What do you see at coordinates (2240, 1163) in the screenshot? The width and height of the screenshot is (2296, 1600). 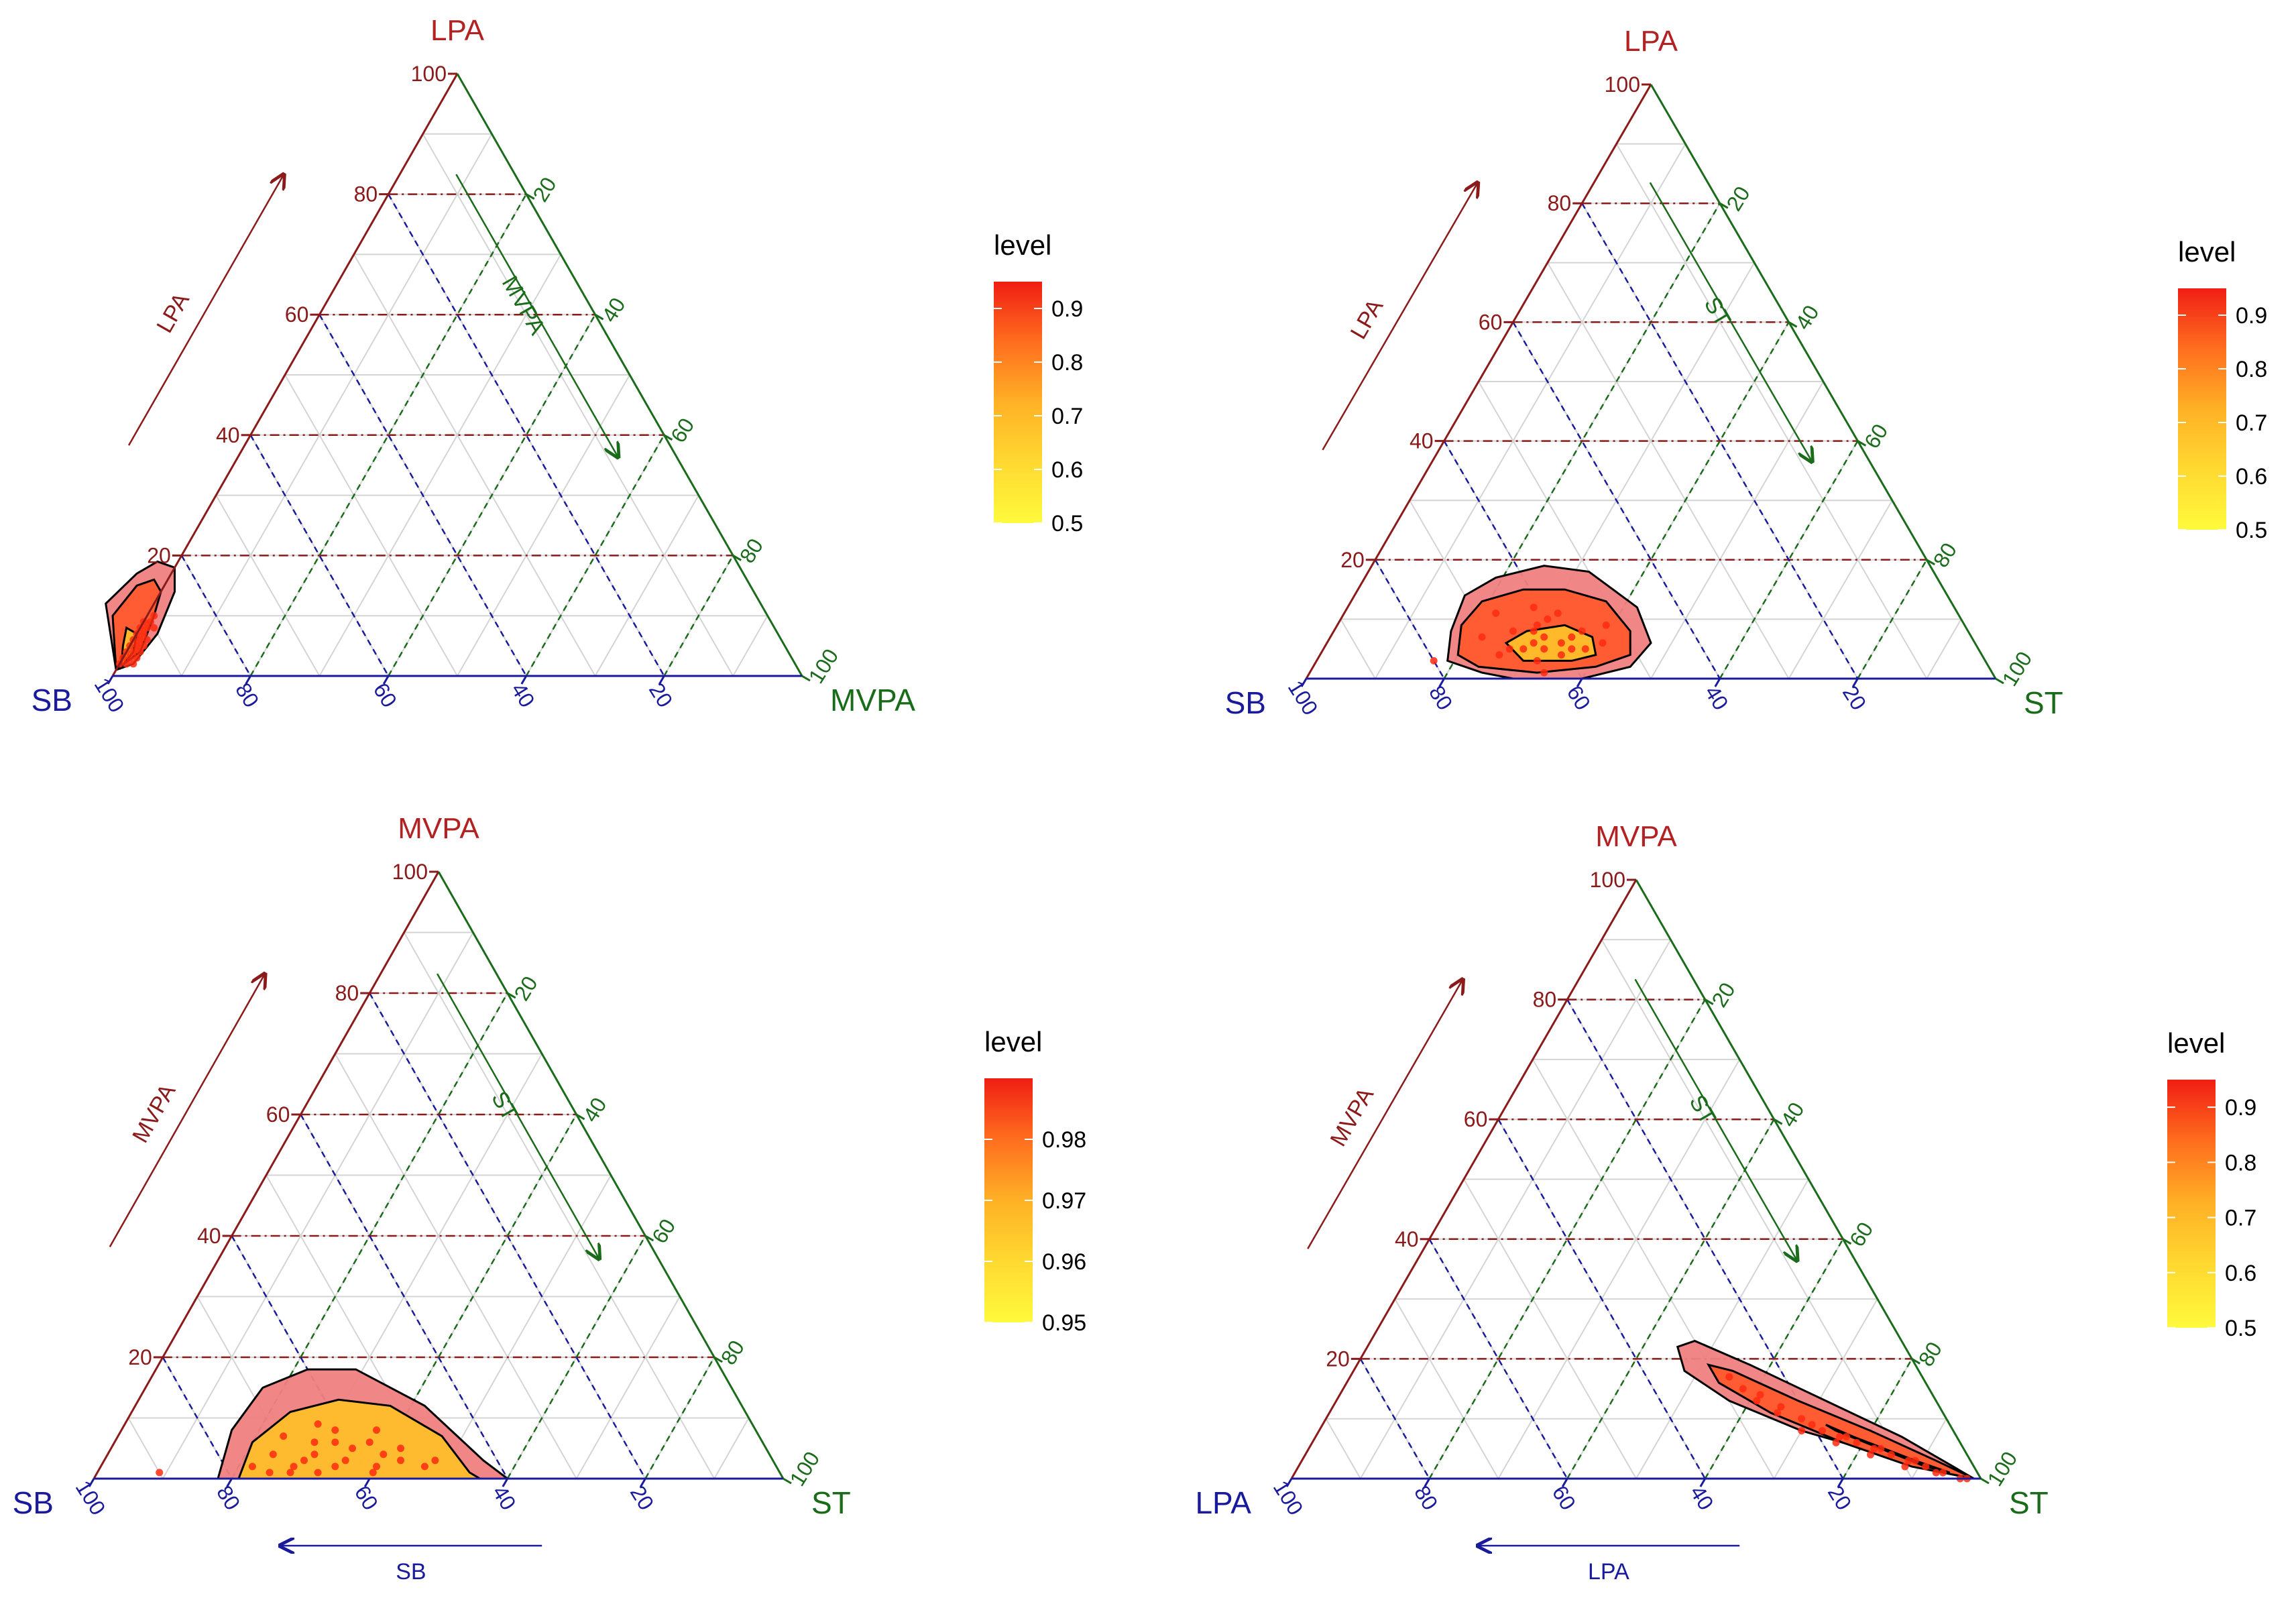 I see `legend-tick-label: 0.8` at bounding box center [2240, 1163].